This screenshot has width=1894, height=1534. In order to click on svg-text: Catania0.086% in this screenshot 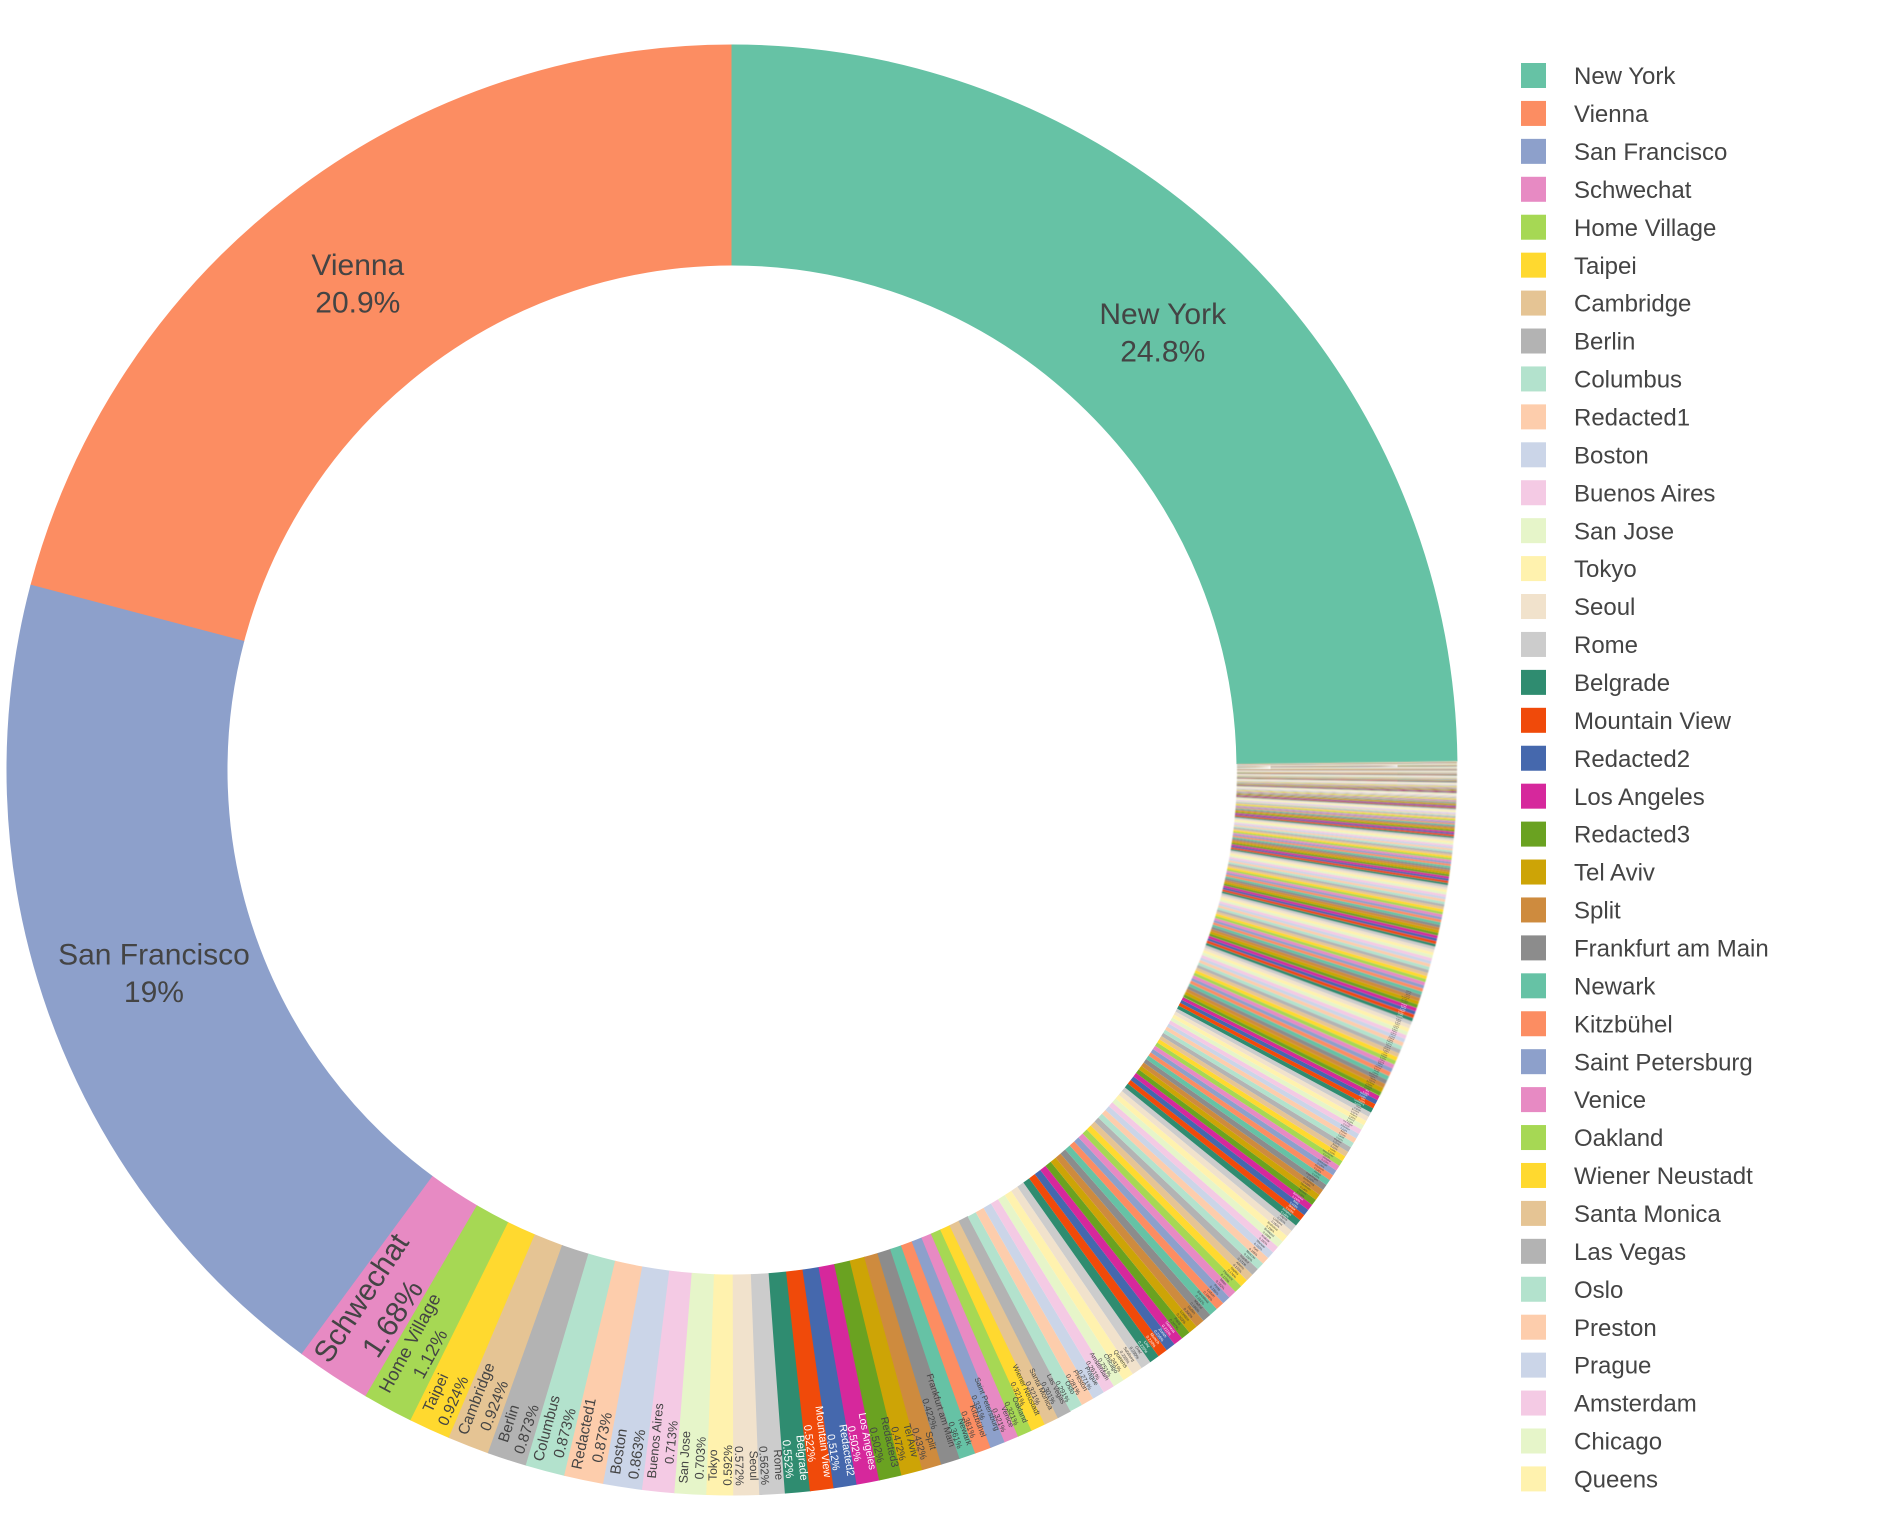, I will do `click(1391, 1039)`.